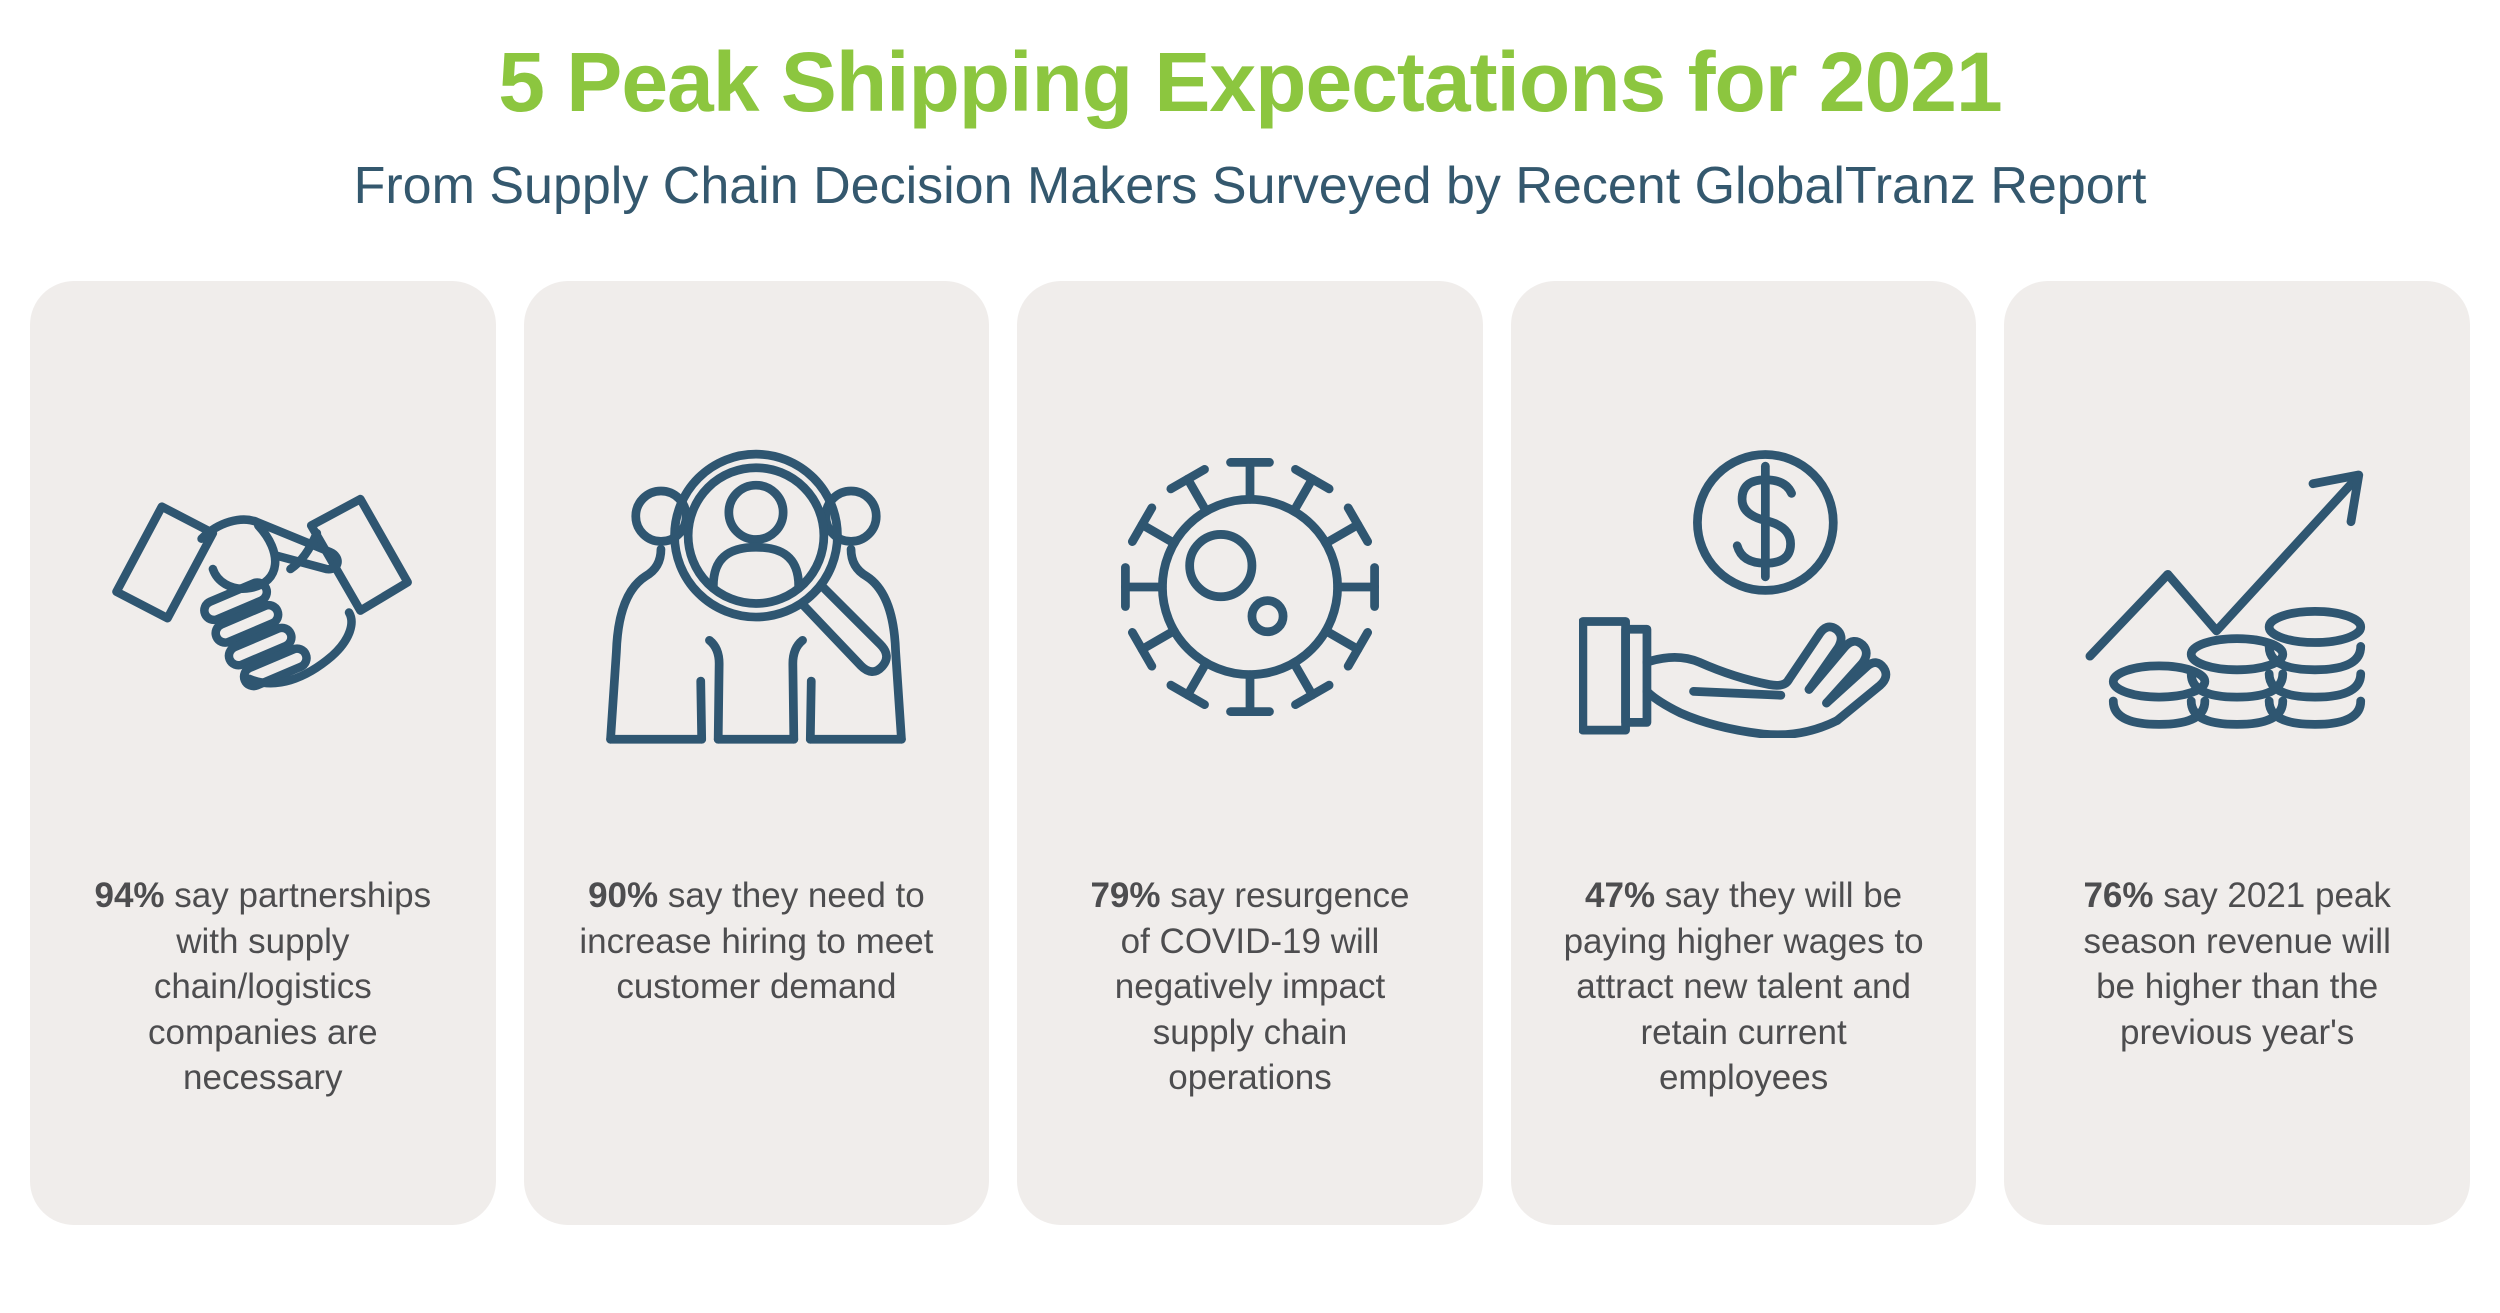 This screenshot has width=2500, height=1313. Describe the element at coordinates (1250, 82) in the screenshot. I see `page-title: 5 Peak Shipping Expectations for 2021` at that location.